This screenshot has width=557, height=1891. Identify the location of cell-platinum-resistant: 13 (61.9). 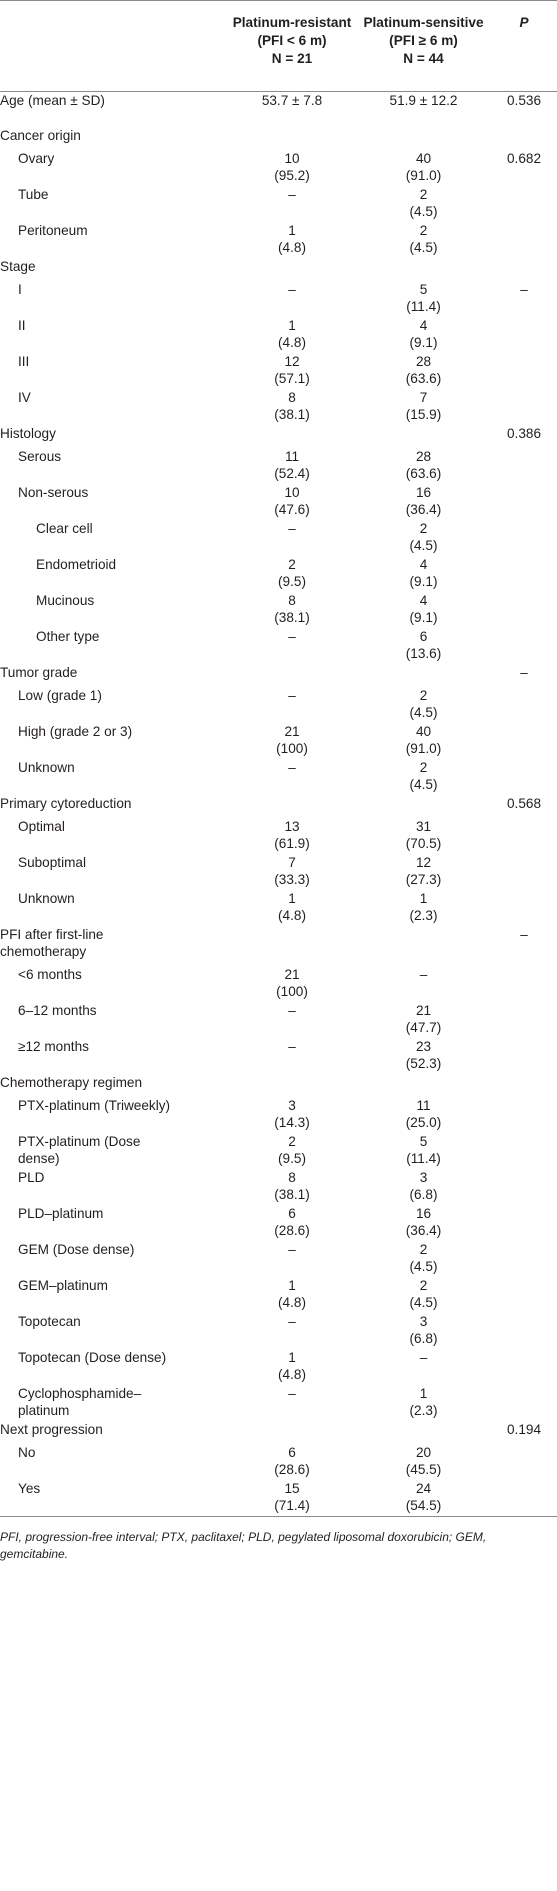
(292, 836).